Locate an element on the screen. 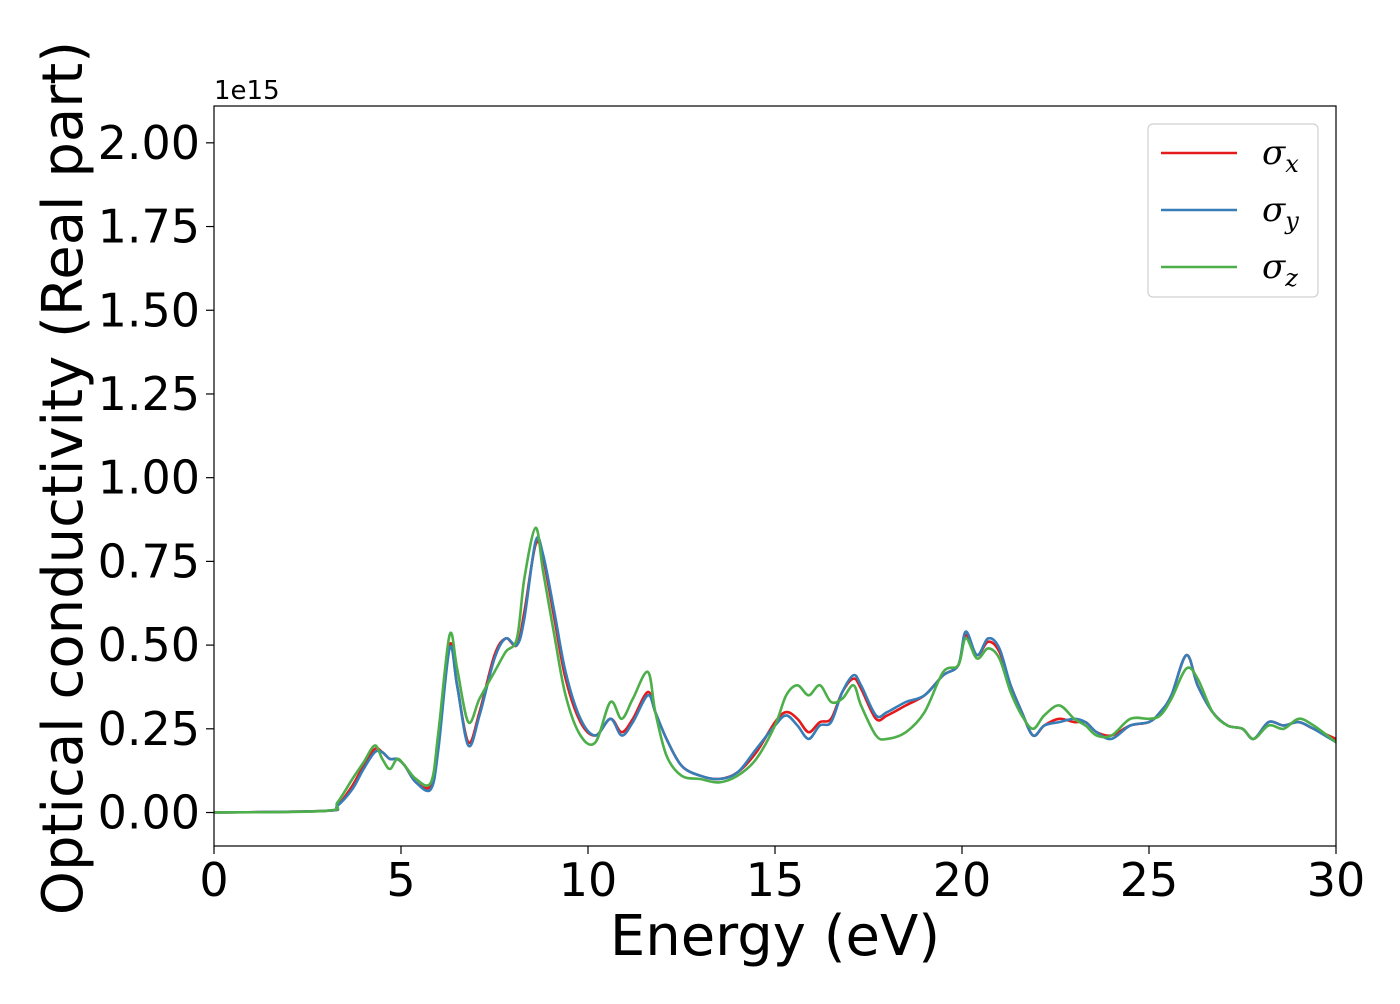 The image size is (1400, 1004). x-tick-label: 5 is located at coordinates (400, 880).